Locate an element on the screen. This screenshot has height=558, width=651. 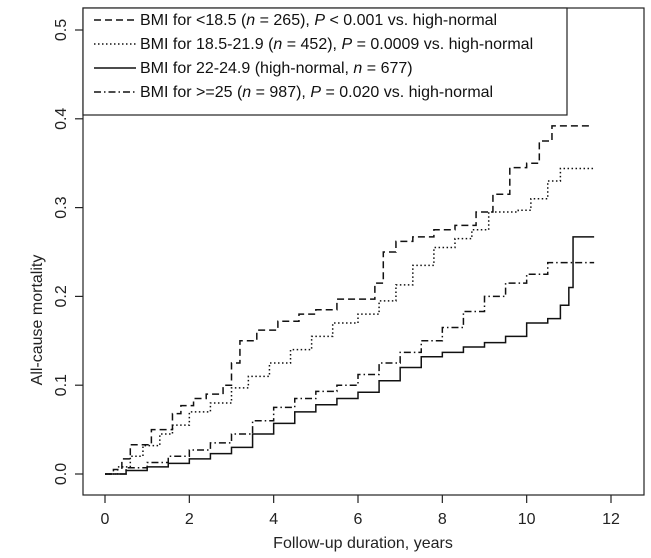
y-tick-label: 0.1 is located at coordinates (61, 385).